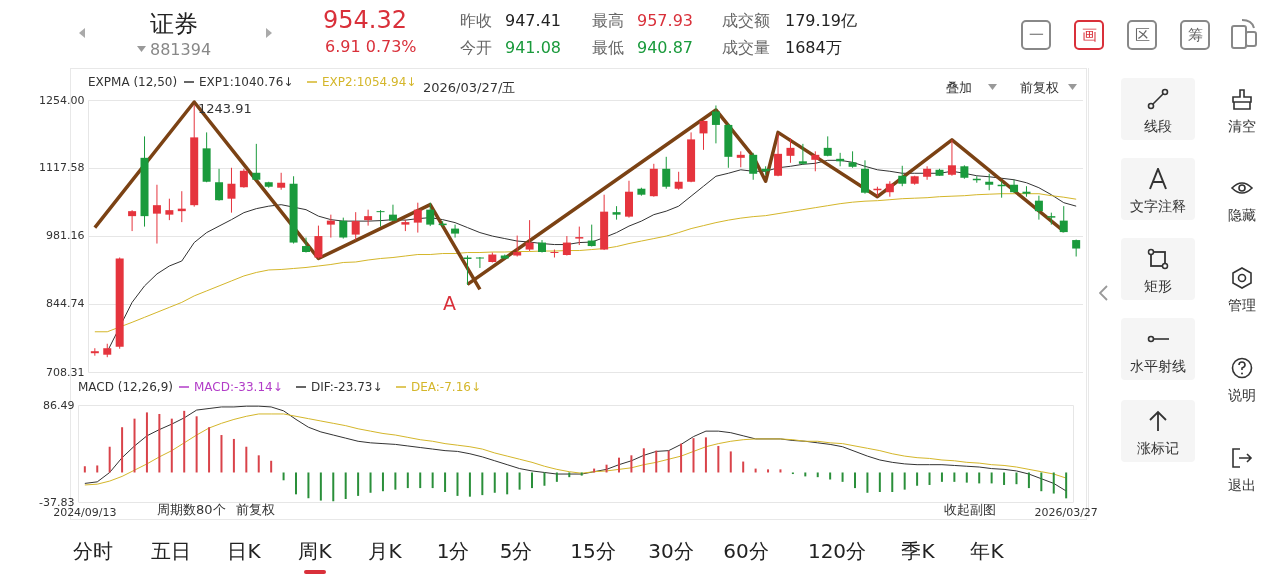 This screenshot has height=581, width=1280. Describe the element at coordinates (575, 449) in the screenshot. I see `line-series` at that location.